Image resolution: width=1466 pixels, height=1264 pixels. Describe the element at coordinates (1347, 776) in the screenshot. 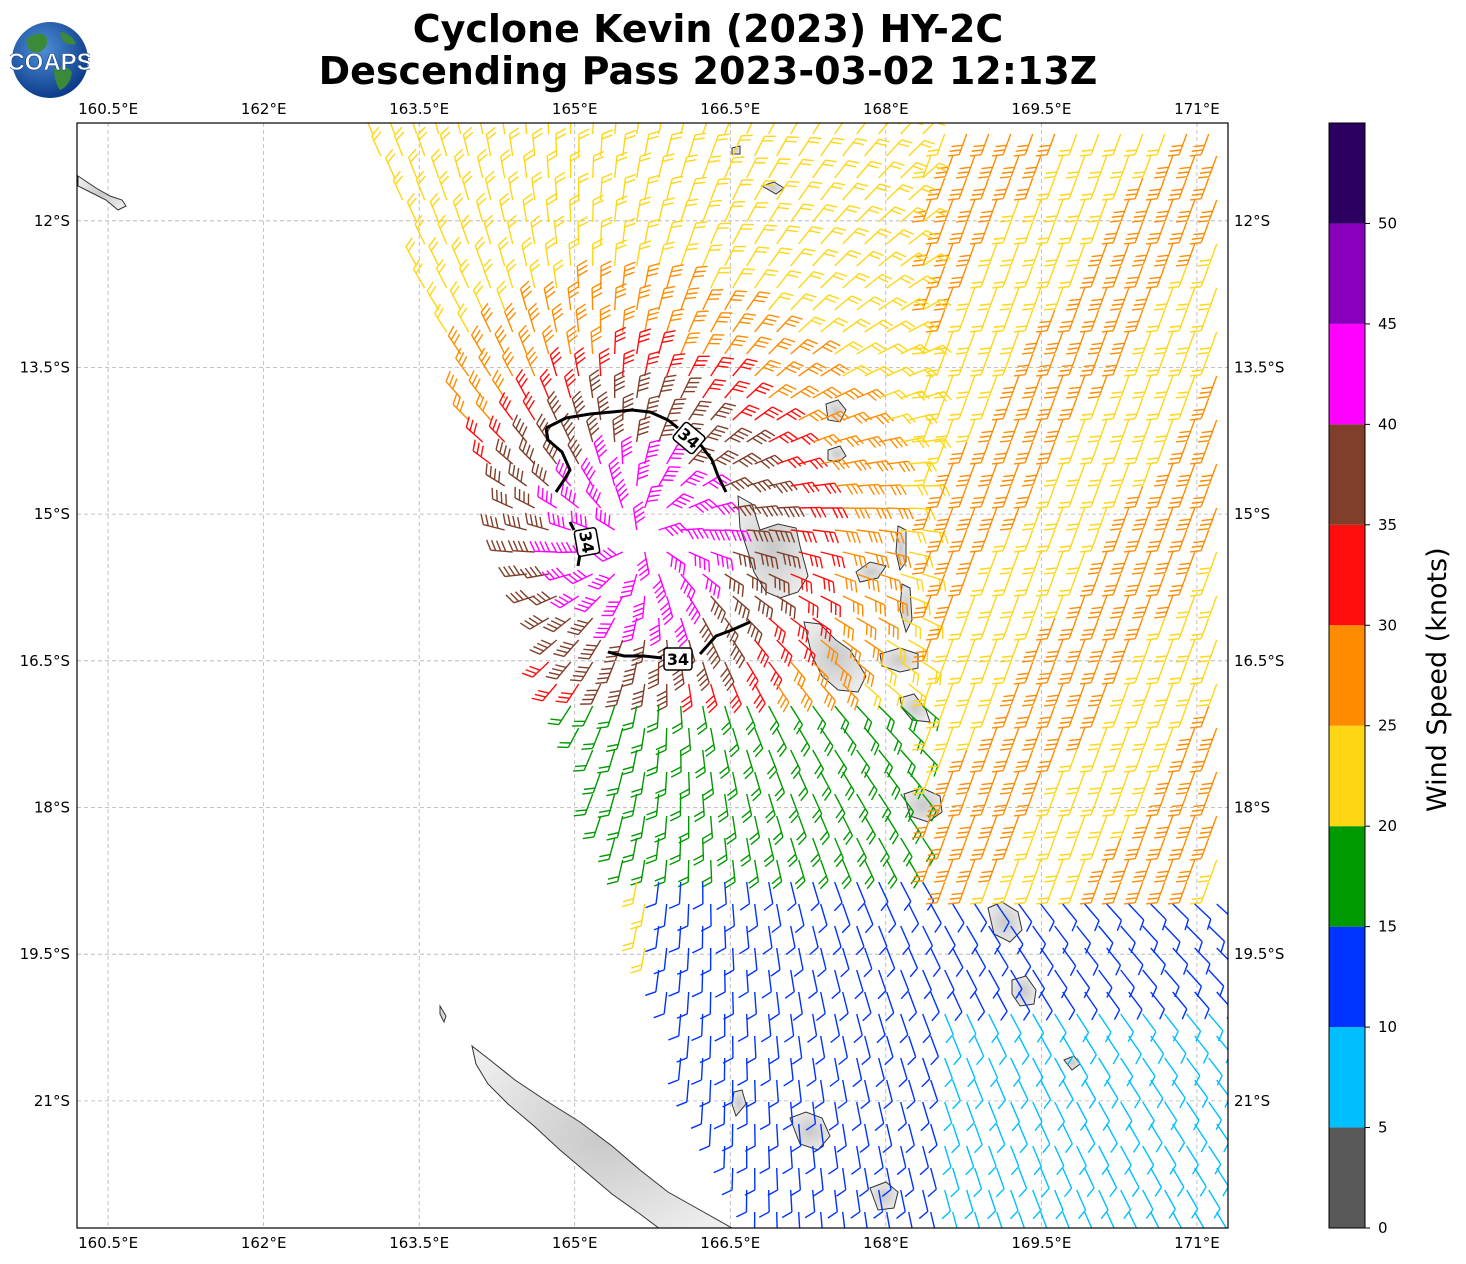

I see `colorbar-bin` at that location.